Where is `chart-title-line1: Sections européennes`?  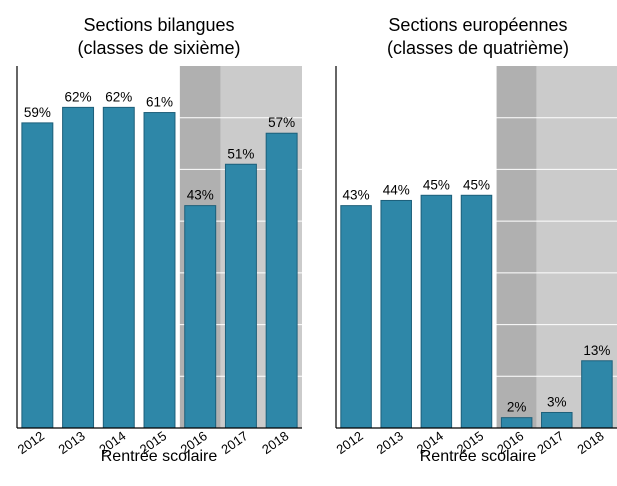
chart-title-line1: Sections européennes is located at coordinates (477, 25).